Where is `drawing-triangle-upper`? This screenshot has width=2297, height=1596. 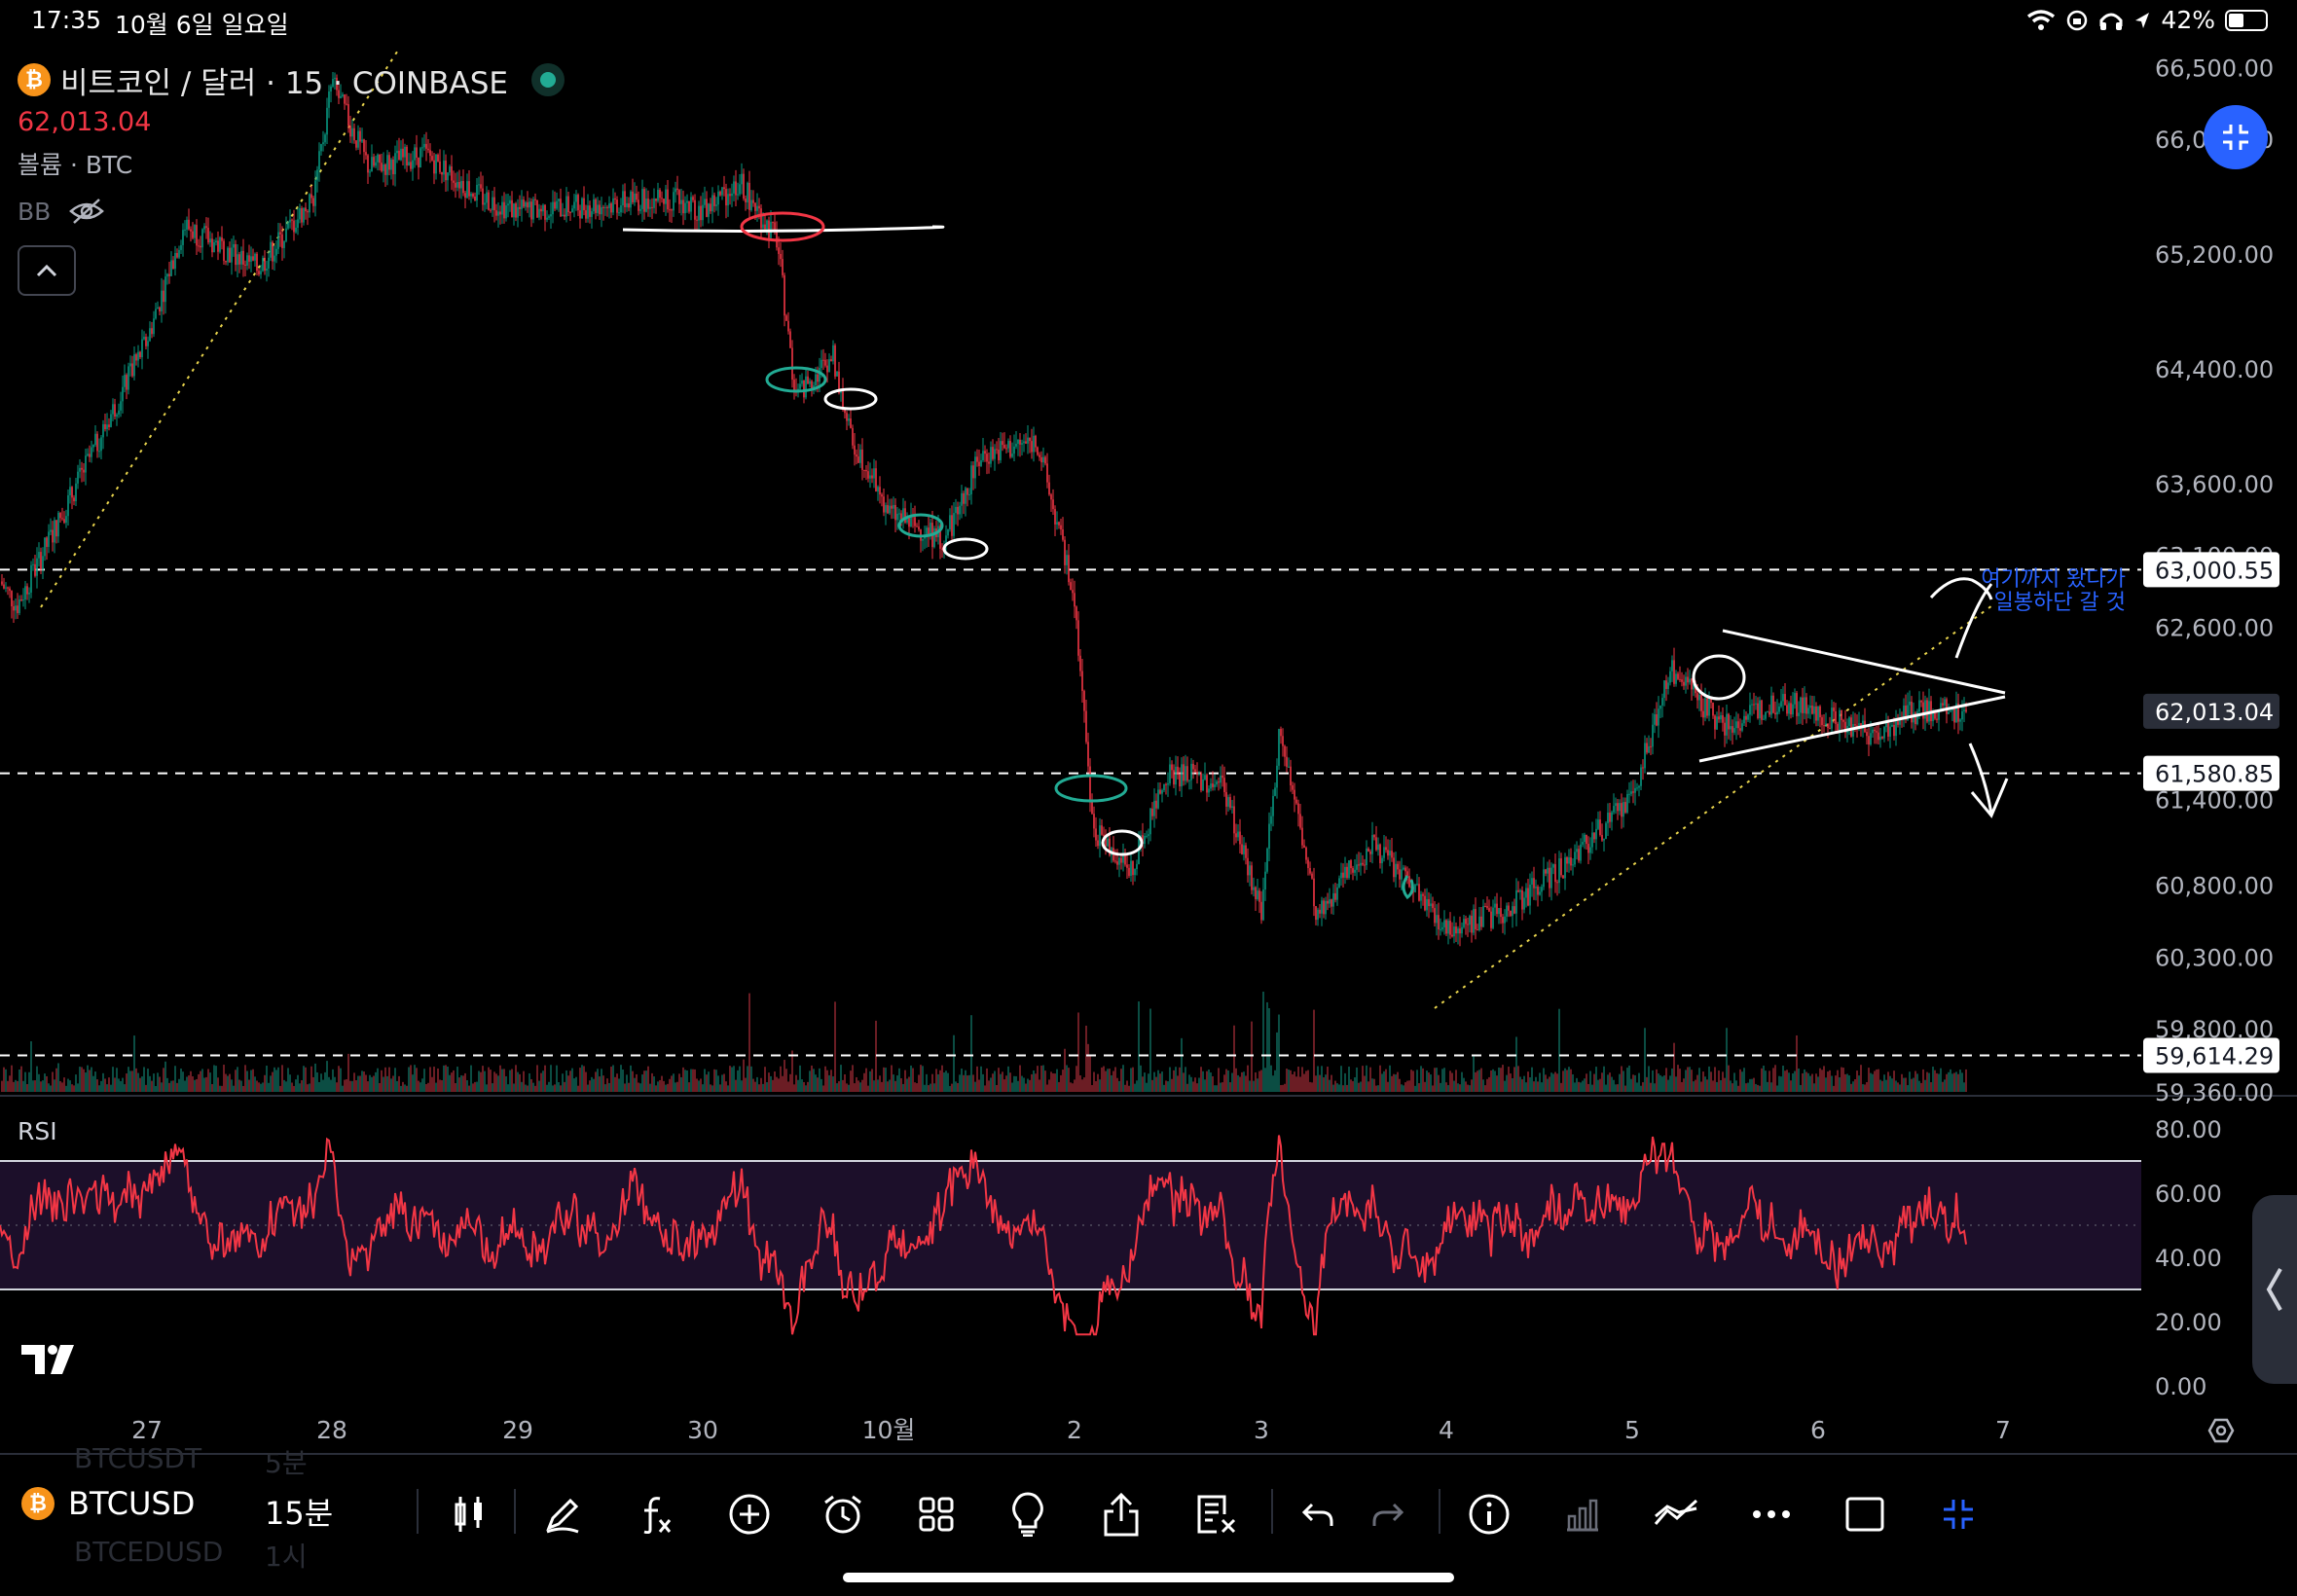
drawing-triangle-upper is located at coordinates (1864, 662).